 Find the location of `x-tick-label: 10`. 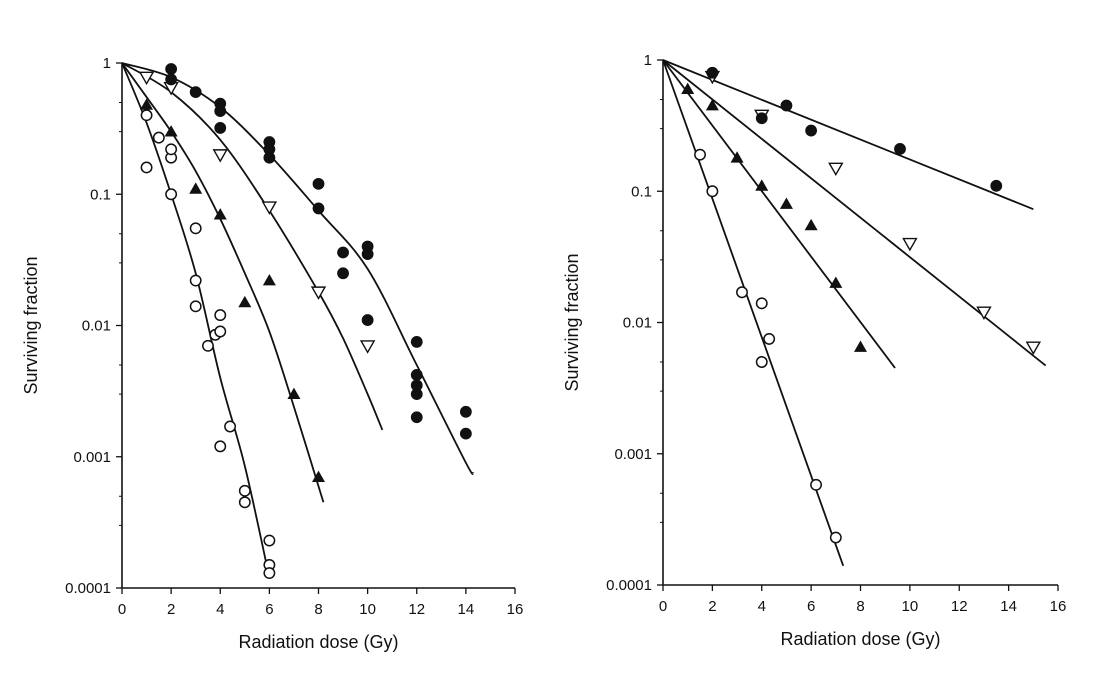

x-tick-label: 10 is located at coordinates (910, 606).